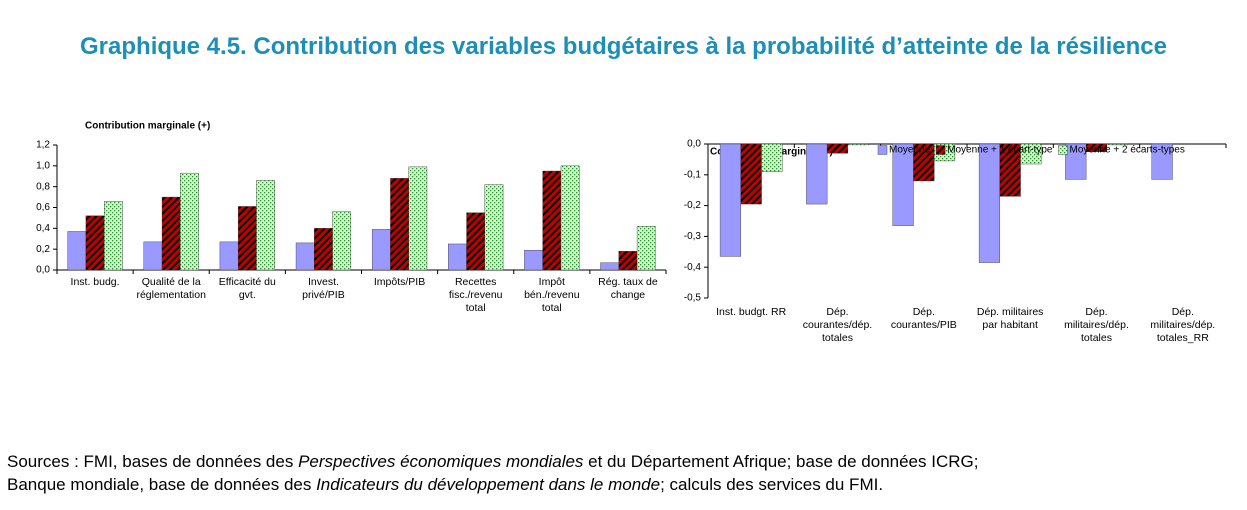 The image size is (1247, 510). I want to click on y-tick-label: -0,5, so click(693, 298).